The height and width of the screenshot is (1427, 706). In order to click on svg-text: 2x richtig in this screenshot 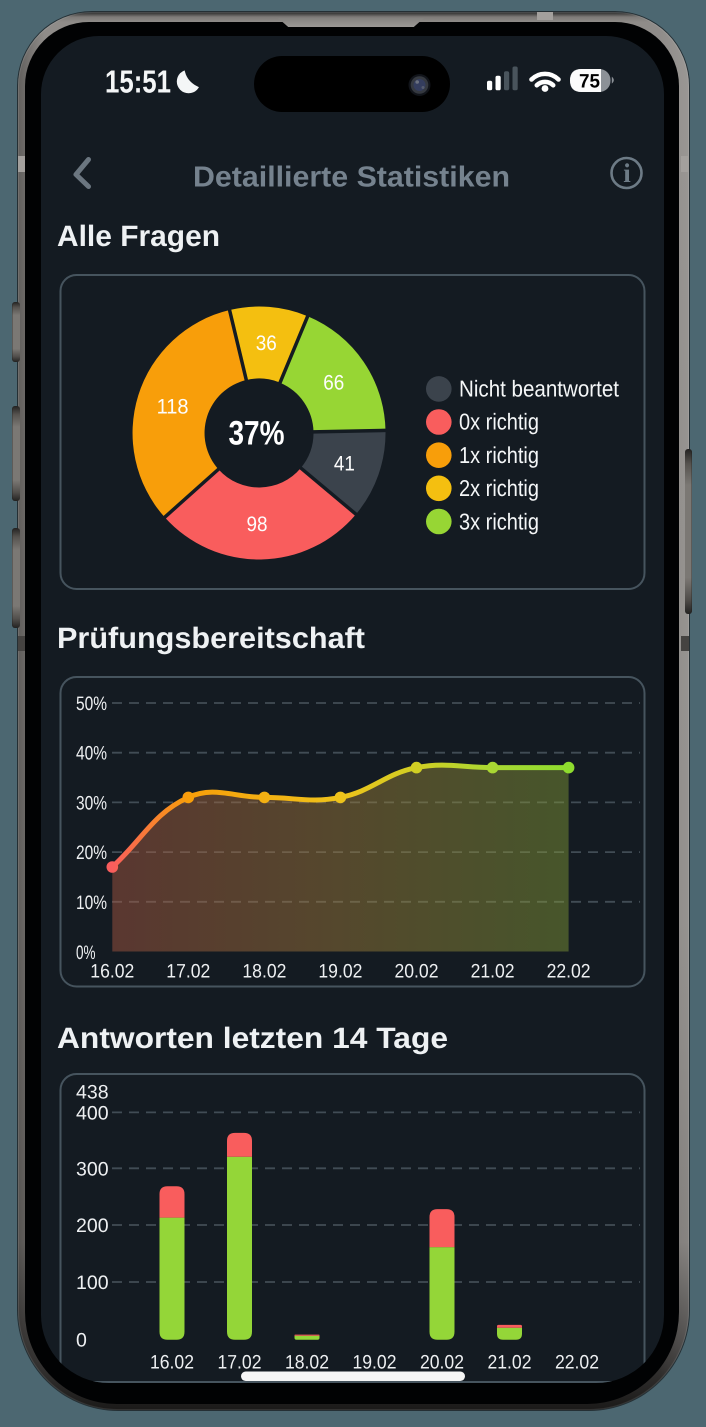, I will do `click(499, 488)`.